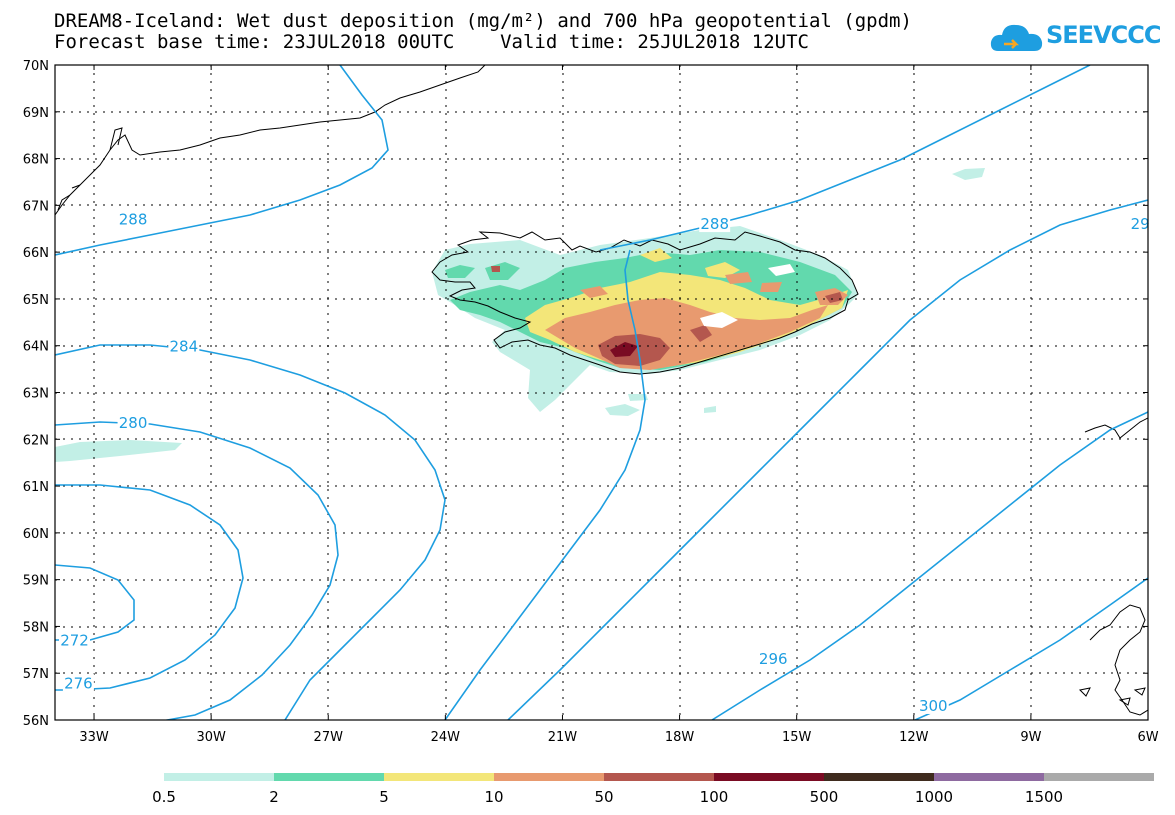 The width and height of the screenshot is (1175, 815). What do you see at coordinates (797, 737) in the screenshot?
I see `lon-label: 15W` at bounding box center [797, 737].